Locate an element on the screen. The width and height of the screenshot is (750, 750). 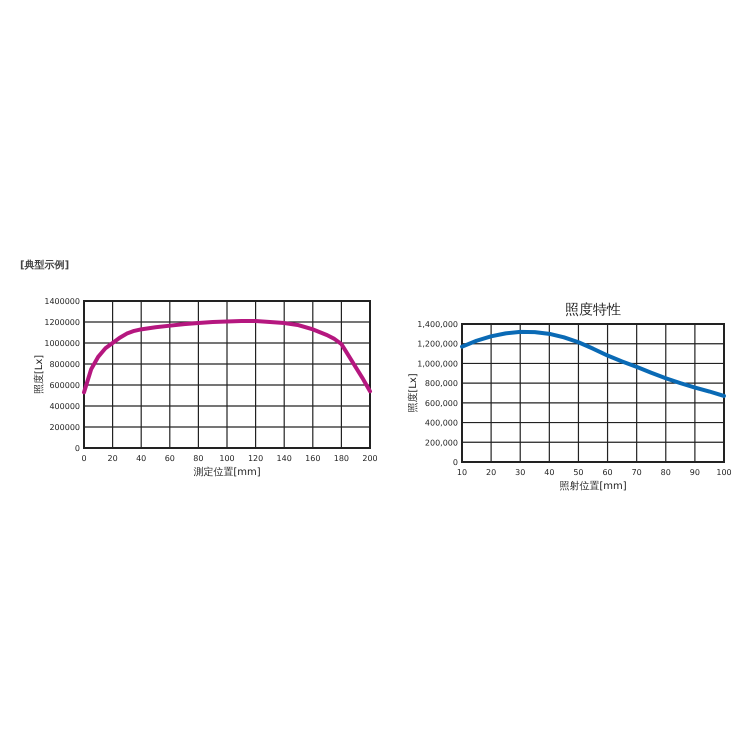
y-tick-label: 1,200,000 is located at coordinates (437, 344).